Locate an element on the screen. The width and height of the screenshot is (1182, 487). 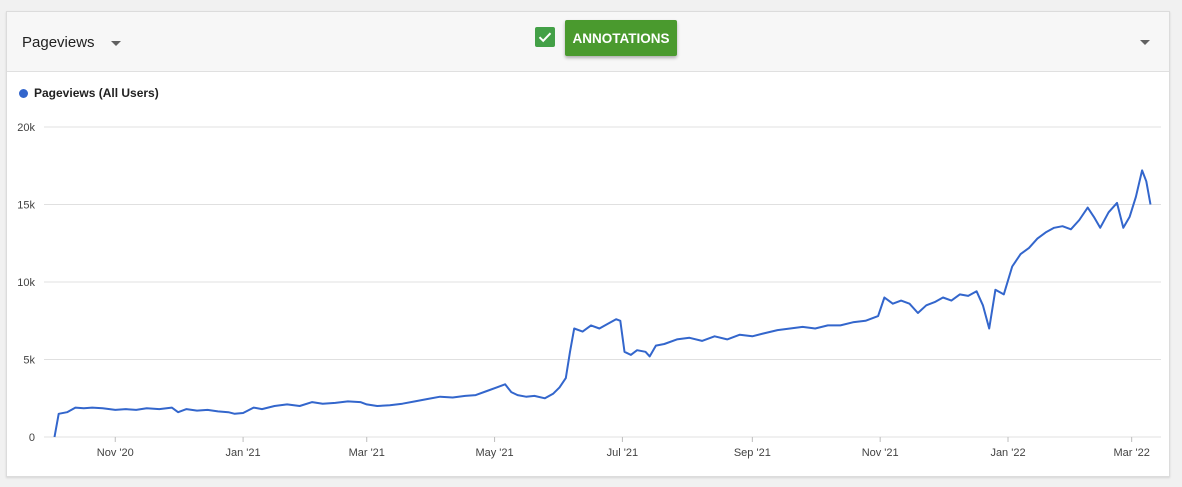
legend-dot-icon is located at coordinates (23, 93).